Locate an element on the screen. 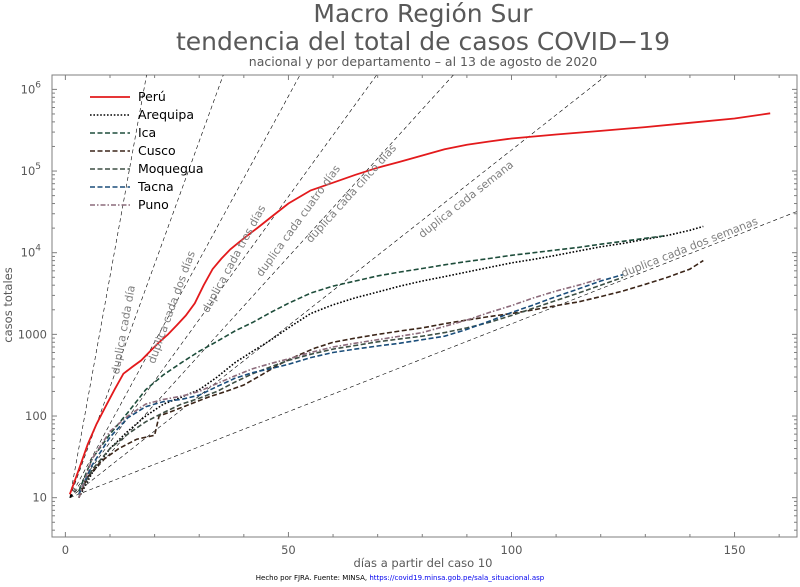 The height and width of the screenshot is (587, 800). y-tick-label-2: 1000 is located at coordinates (32, 334).